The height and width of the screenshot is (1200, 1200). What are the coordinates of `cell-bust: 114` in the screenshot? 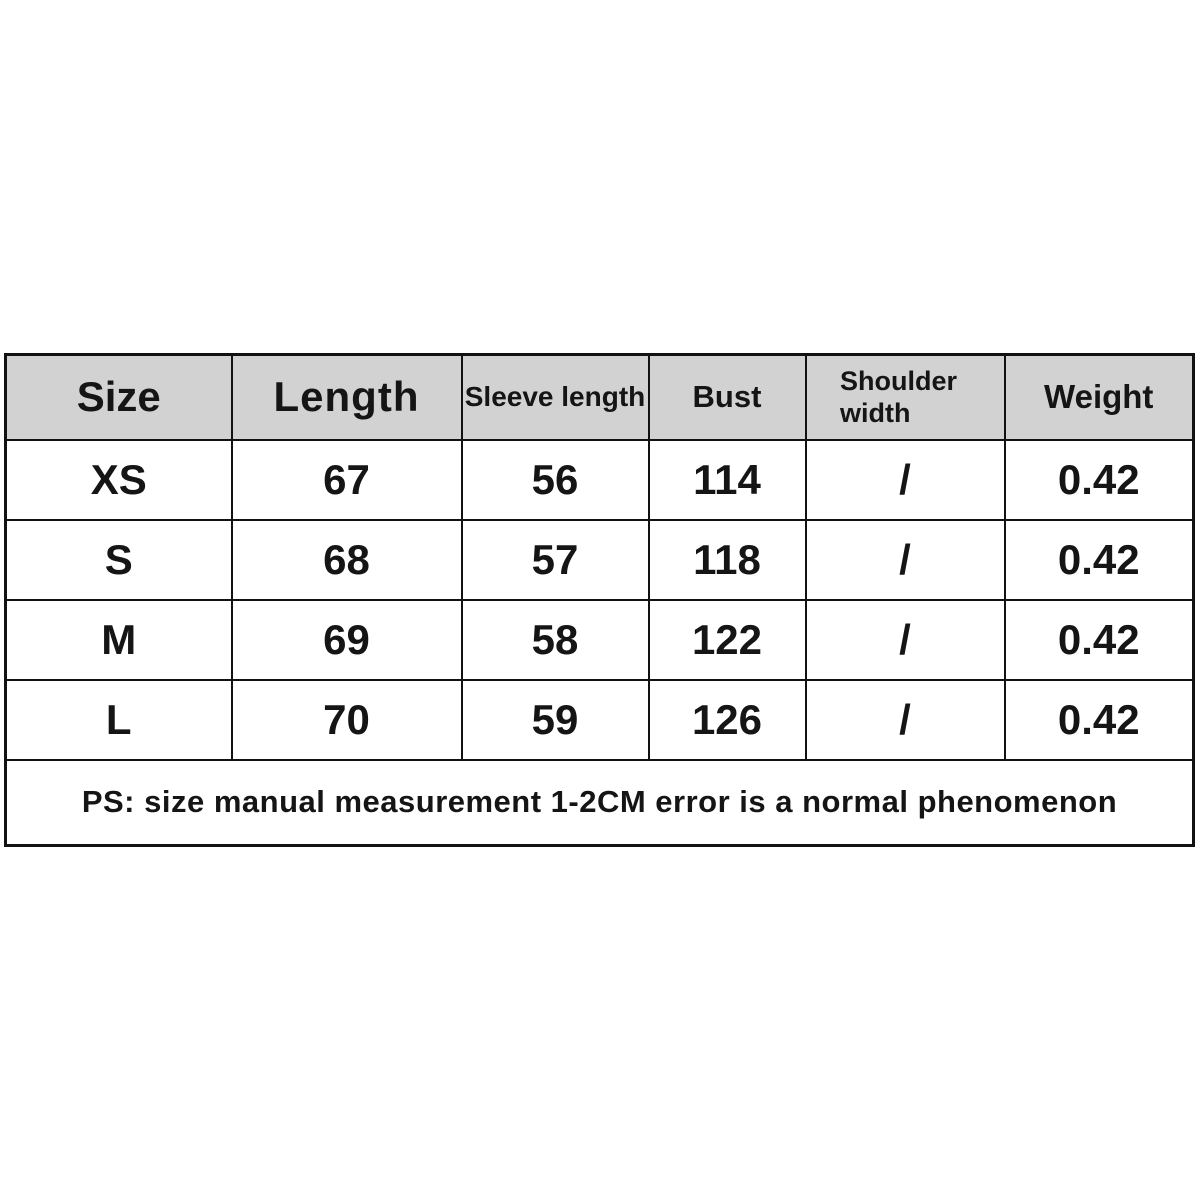 It's located at (727, 479).